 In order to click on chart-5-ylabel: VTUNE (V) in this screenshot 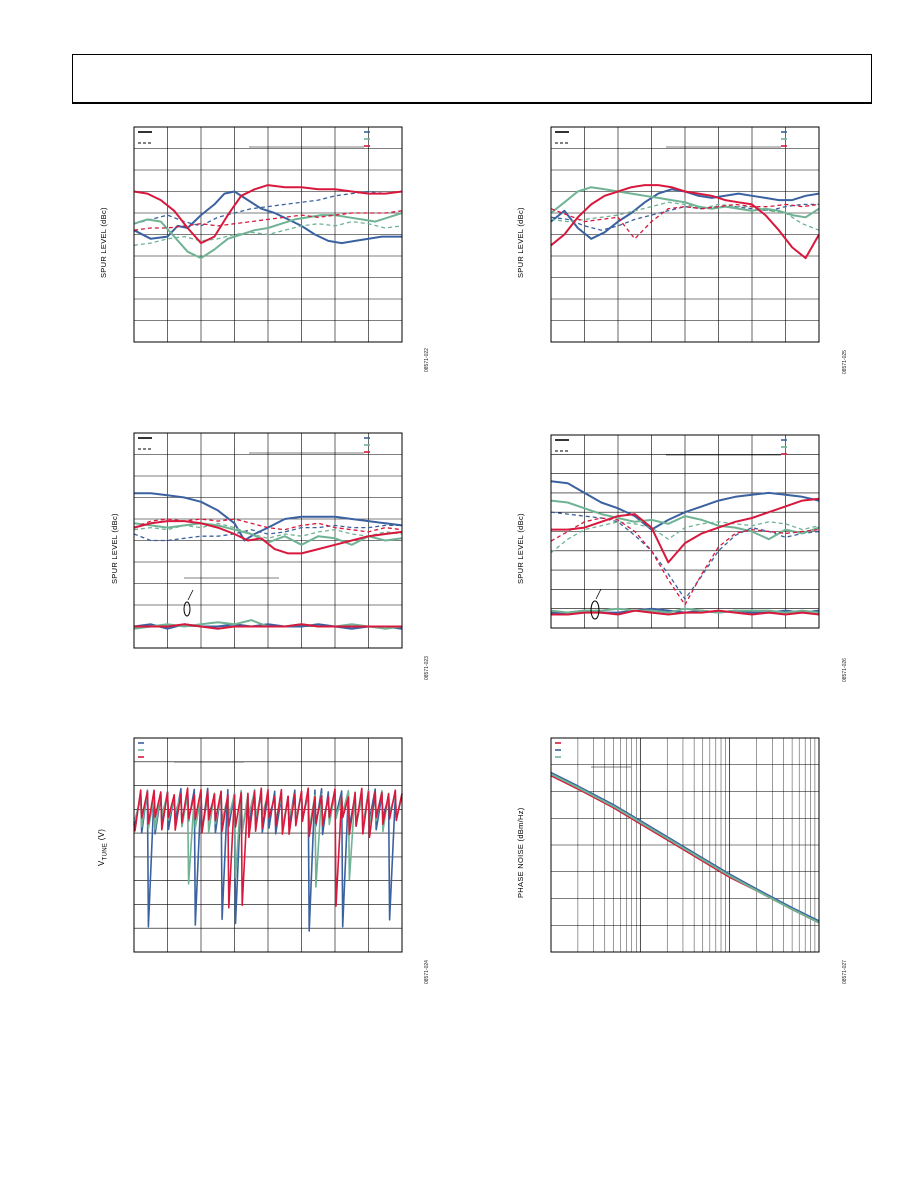, I will do `click(103, 847)`.